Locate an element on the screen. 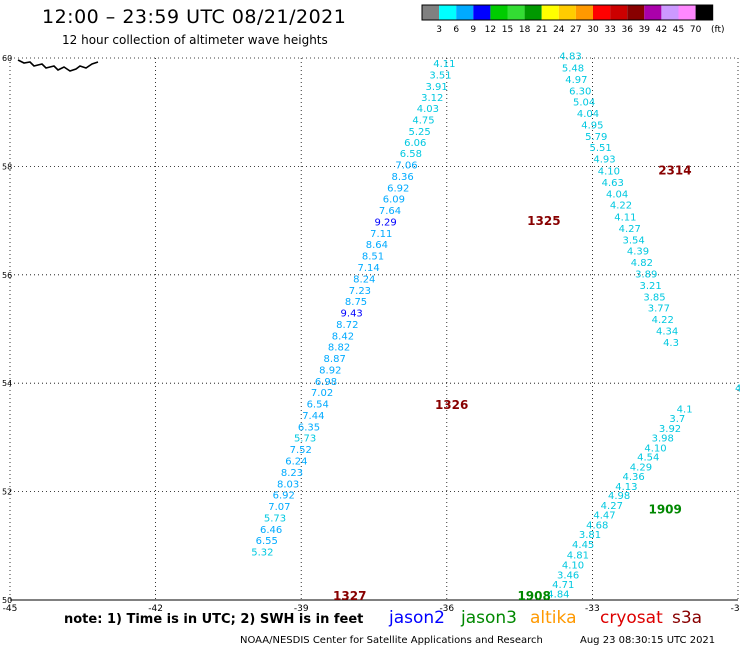 The image size is (740, 650). wave-height-point: 7.02 is located at coordinates (322, 393).